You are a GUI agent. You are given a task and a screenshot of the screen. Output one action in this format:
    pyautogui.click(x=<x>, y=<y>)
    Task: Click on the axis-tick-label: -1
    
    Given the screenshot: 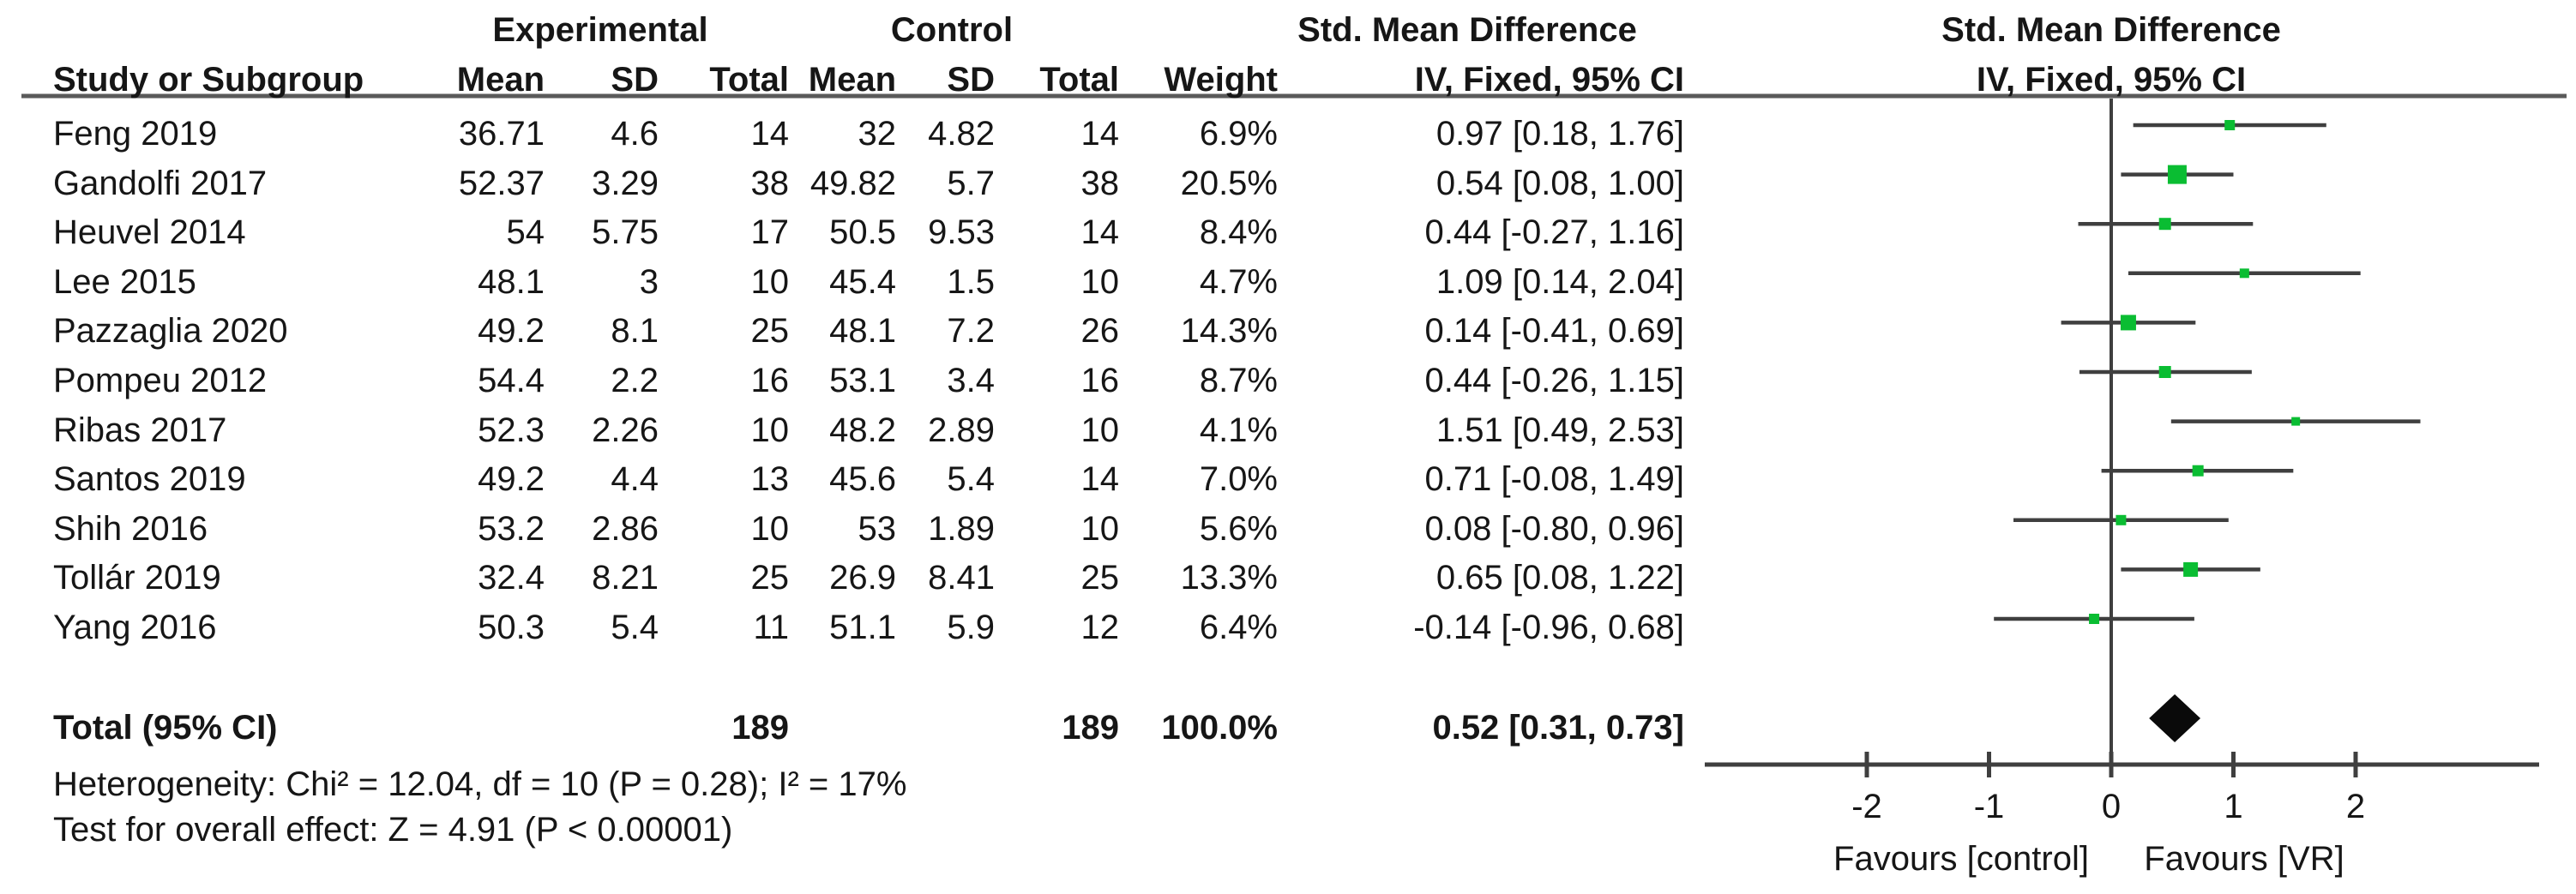 What is the action you would take?
    pyautogui.click(x=1989, y=806)
    